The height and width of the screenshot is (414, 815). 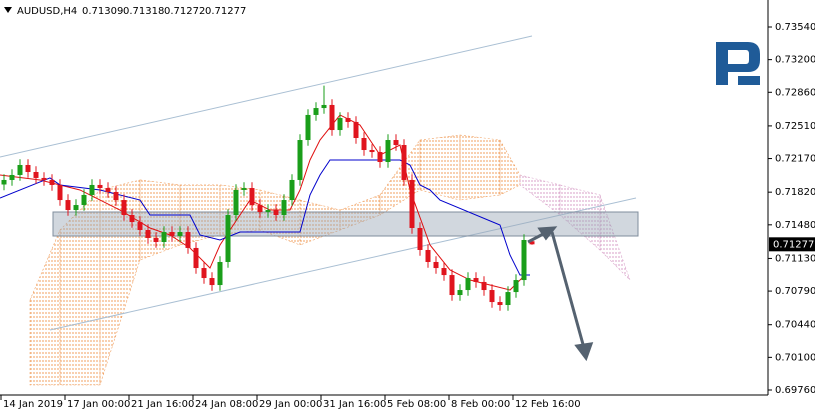 I want to click on arrow-down, so click(x=568, y=290).